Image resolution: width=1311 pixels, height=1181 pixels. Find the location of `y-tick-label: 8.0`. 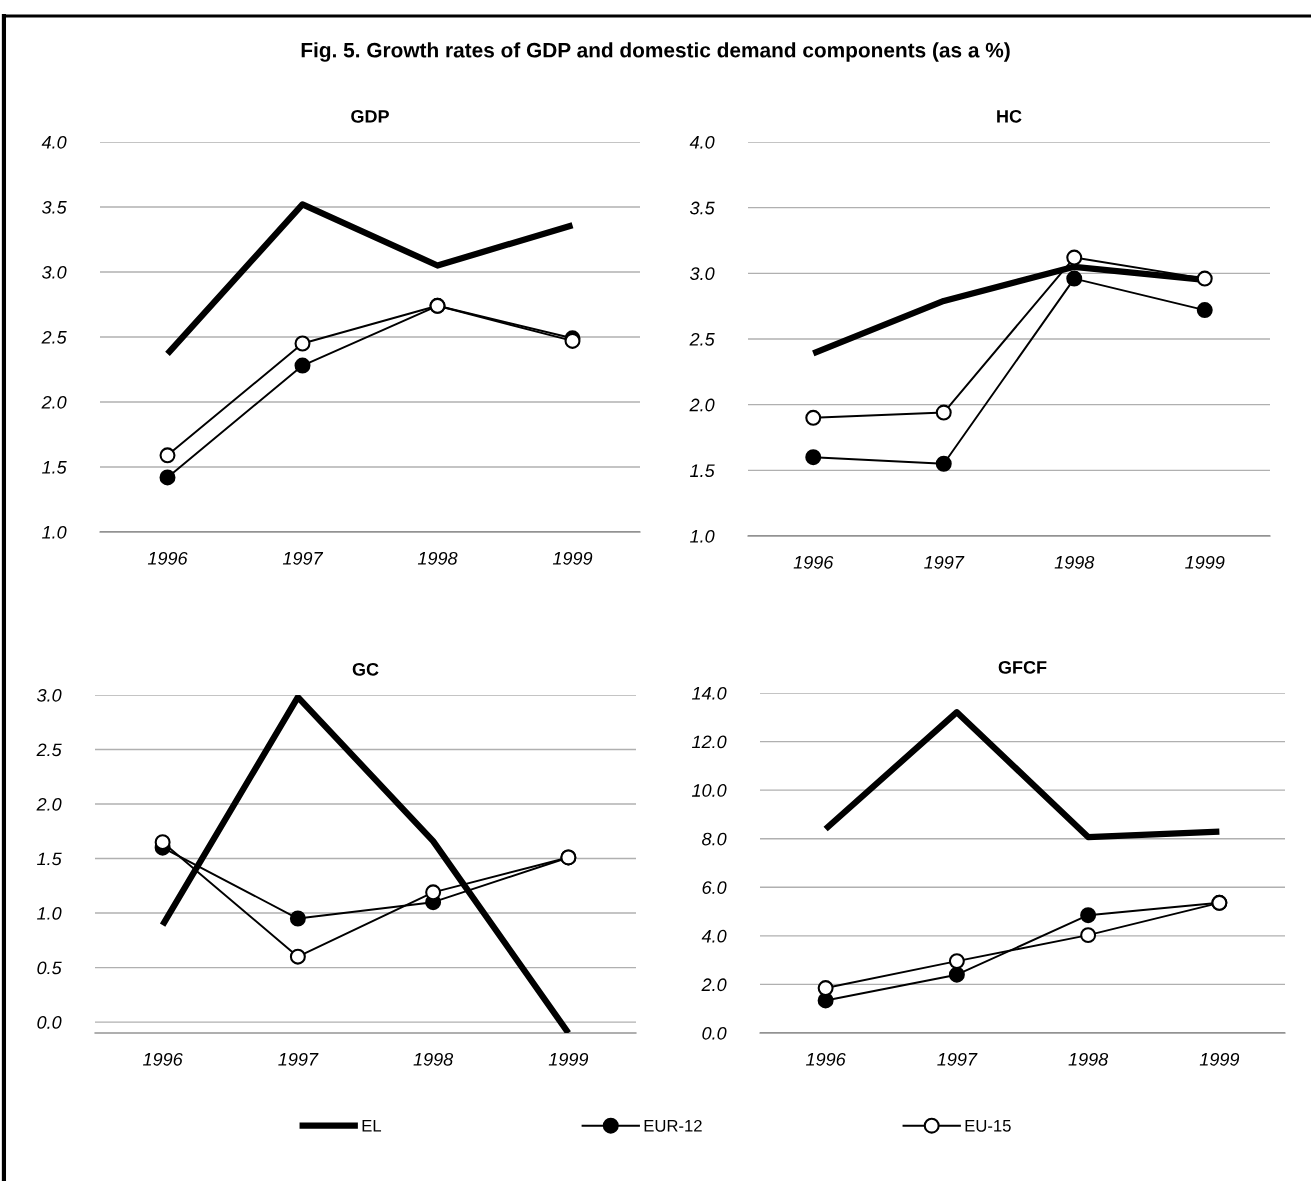

y-tick-label: 8.0 is located at coordinates (714, 839).